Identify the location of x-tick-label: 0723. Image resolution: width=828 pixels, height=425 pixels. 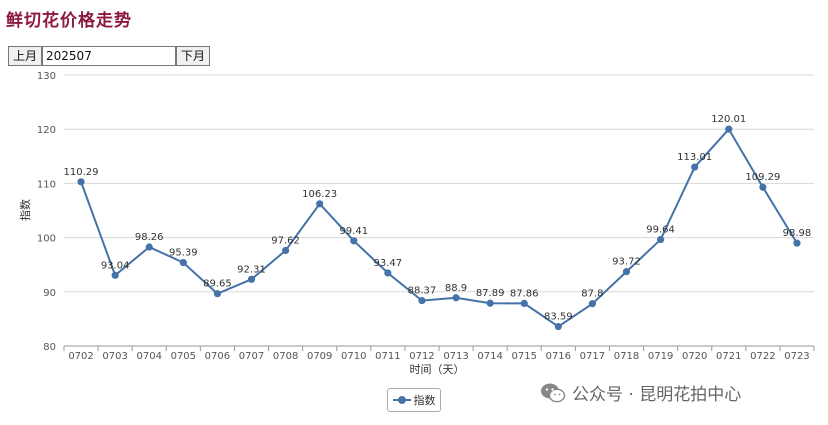
(796, 356).